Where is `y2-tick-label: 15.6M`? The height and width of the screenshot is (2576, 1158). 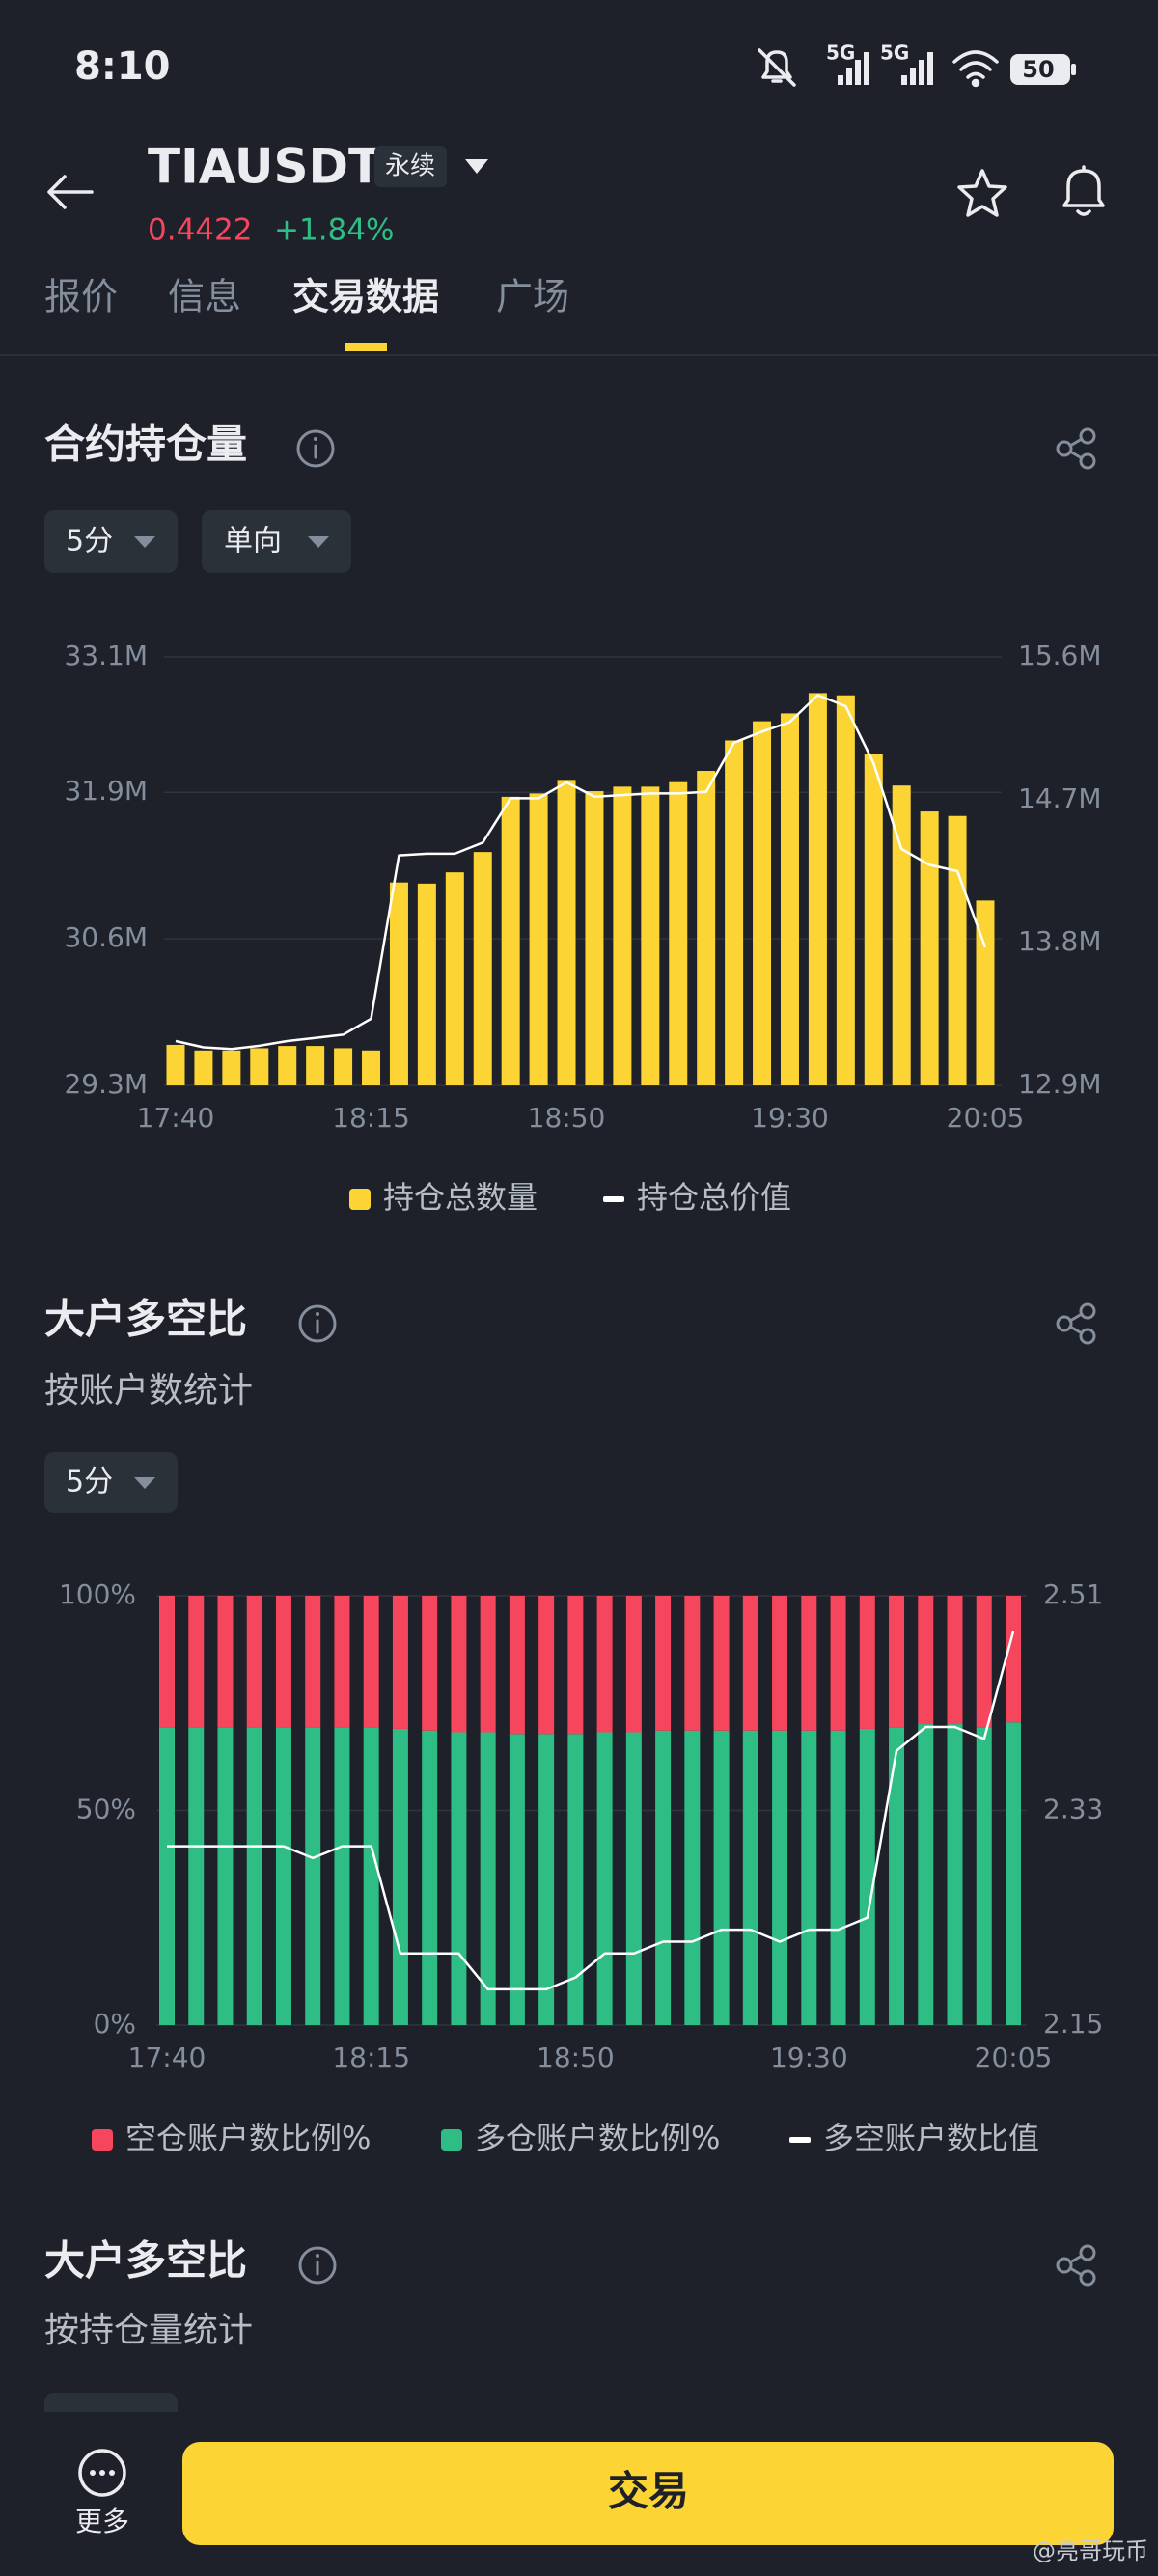
y2-tick-label: 15.6M is located at coordinates (1060, 655).